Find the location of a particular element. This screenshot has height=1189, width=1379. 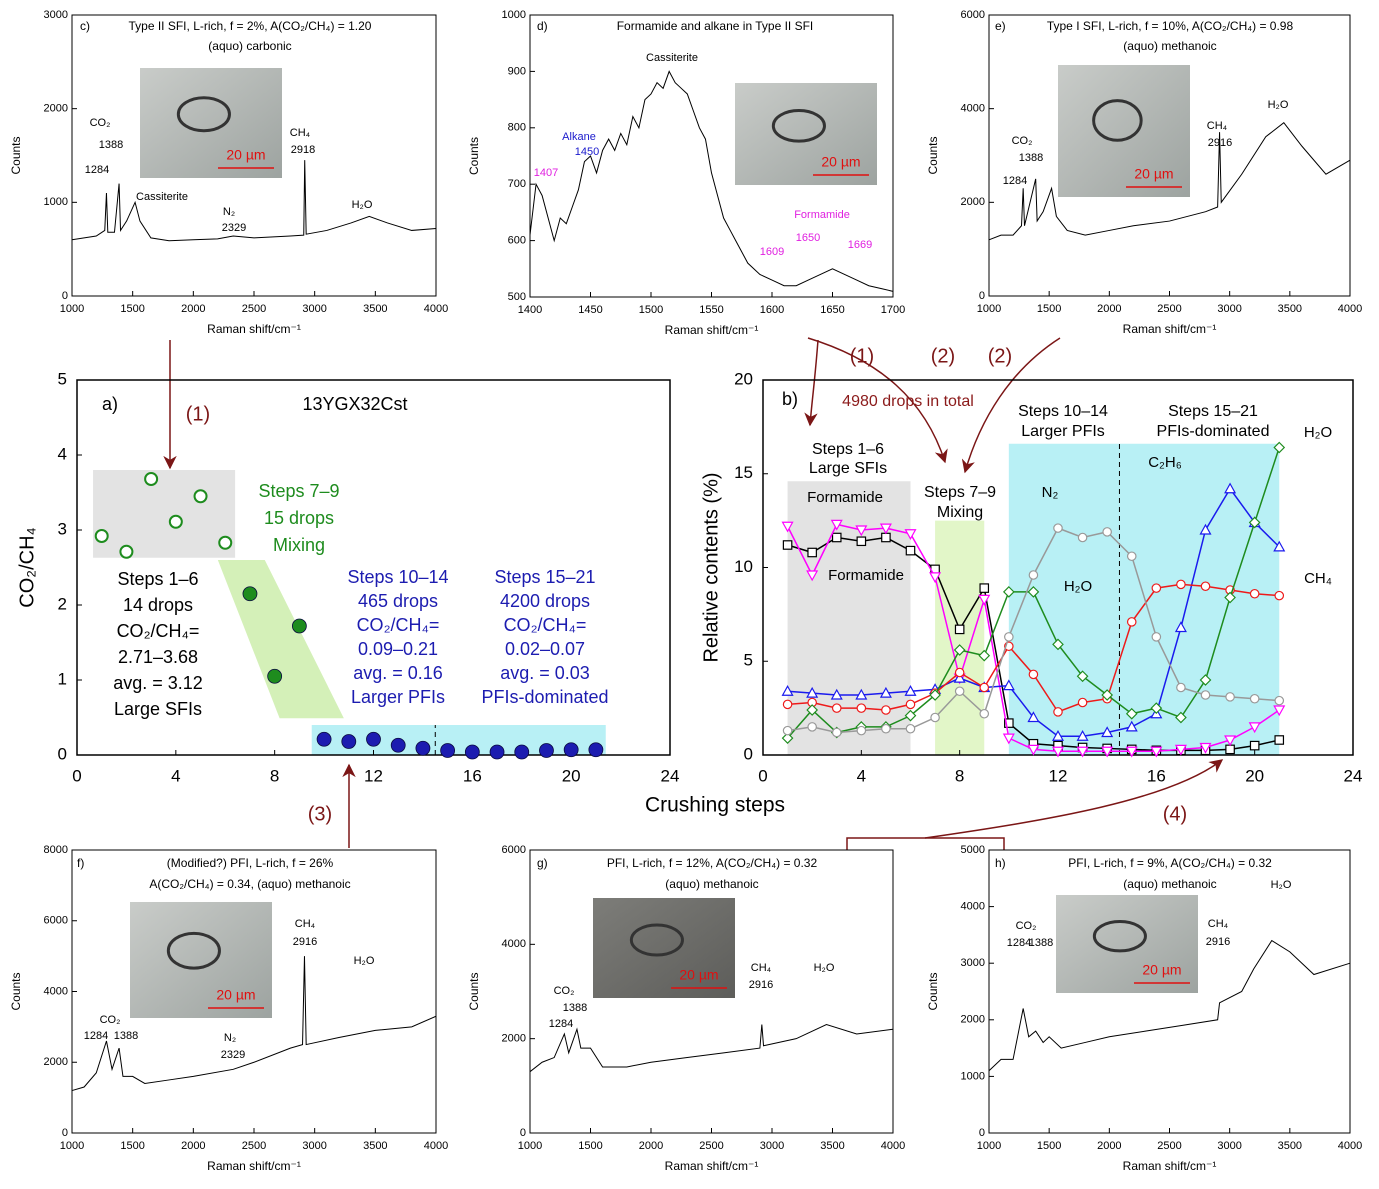

chart-title: (Modified?) PFI, L-rich, f = 26% is located at coordinates (250, 863).